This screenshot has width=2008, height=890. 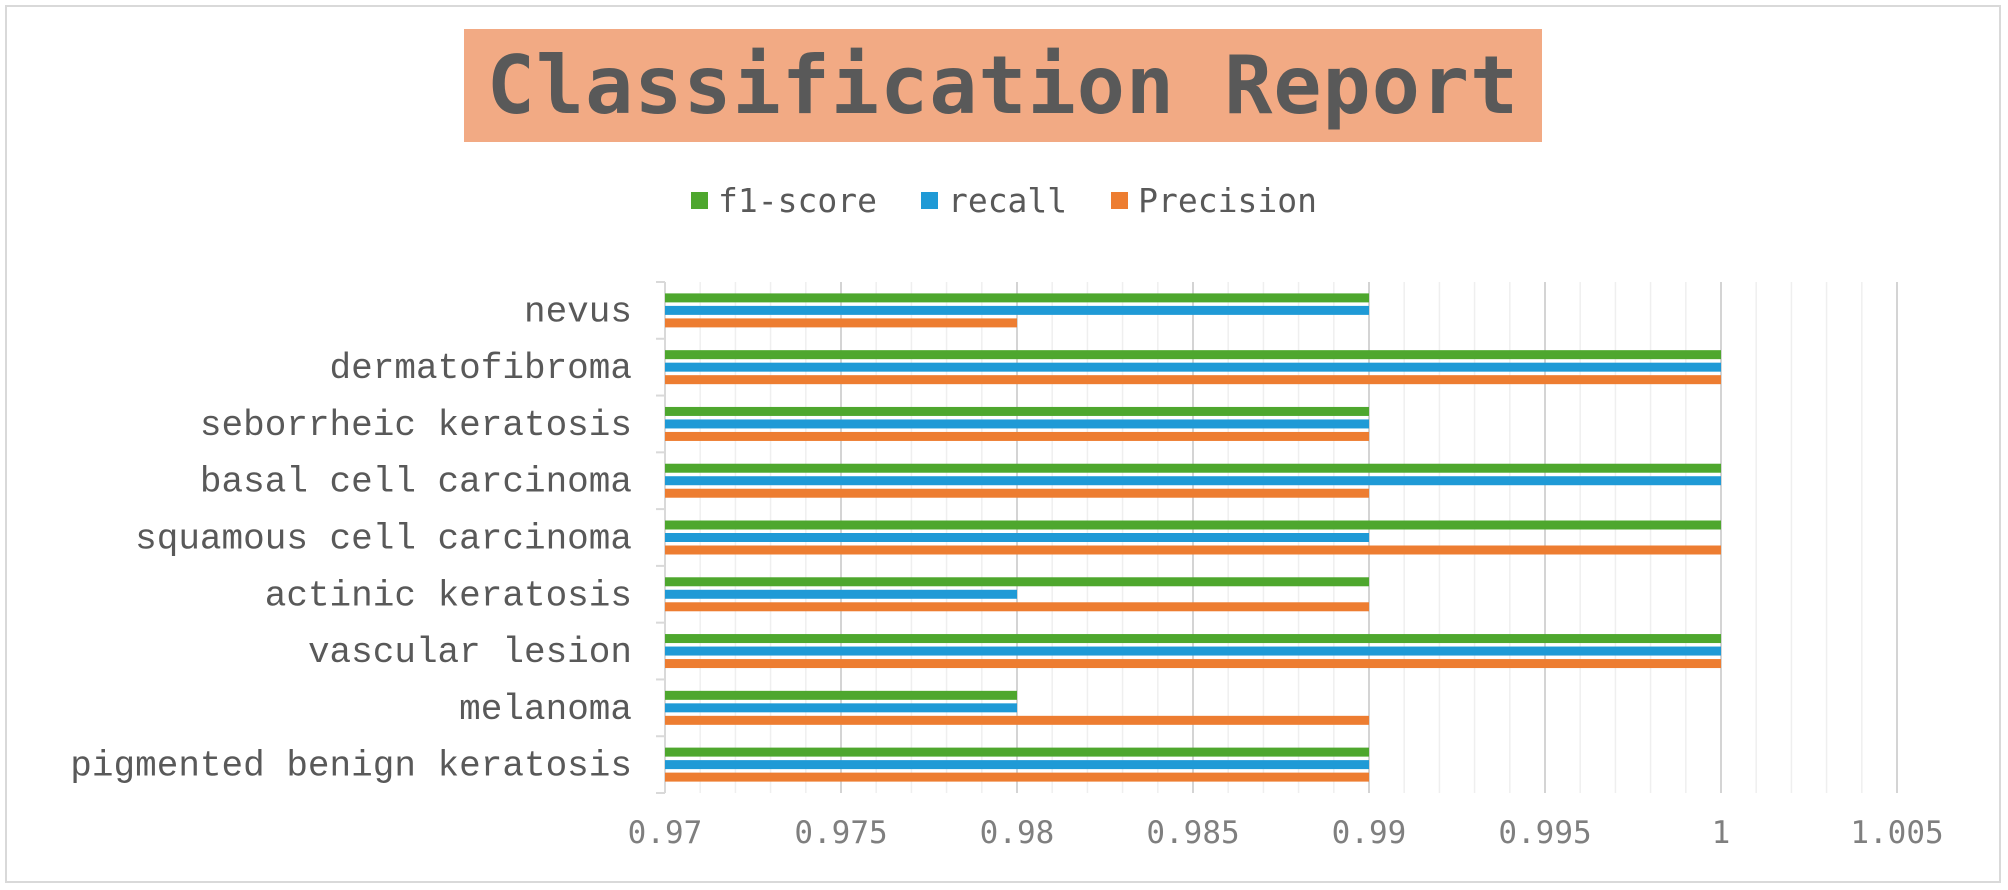 I want to click on legend-item-recall: recall, so click(x=994, y=200).